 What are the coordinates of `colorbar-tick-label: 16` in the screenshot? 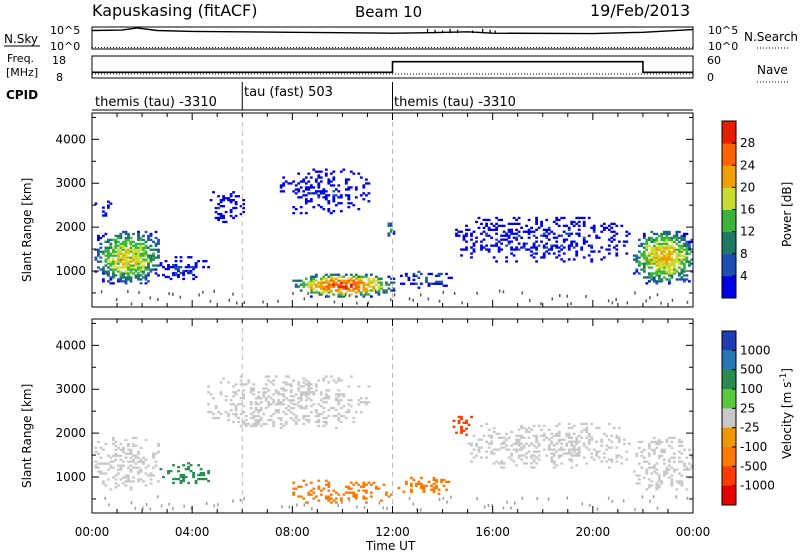 It's located at (747, 210).